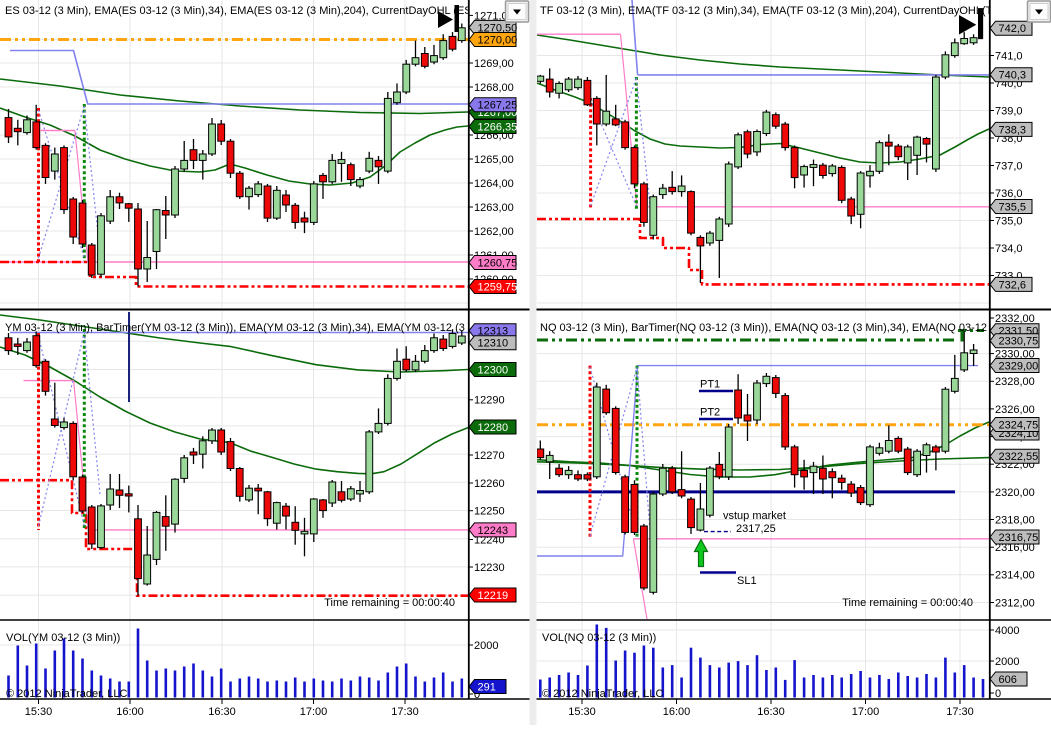 The image size is (1051, 730). What do you see at coordinates (493, 428) in the screenshot?
I see `svg-text: 12280` at bounding box center [493, 428].